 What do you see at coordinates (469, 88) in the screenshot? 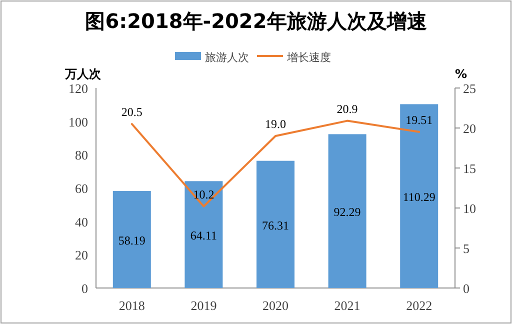
I see `y2-tick-label: 25` at bounding box center [469, 88].